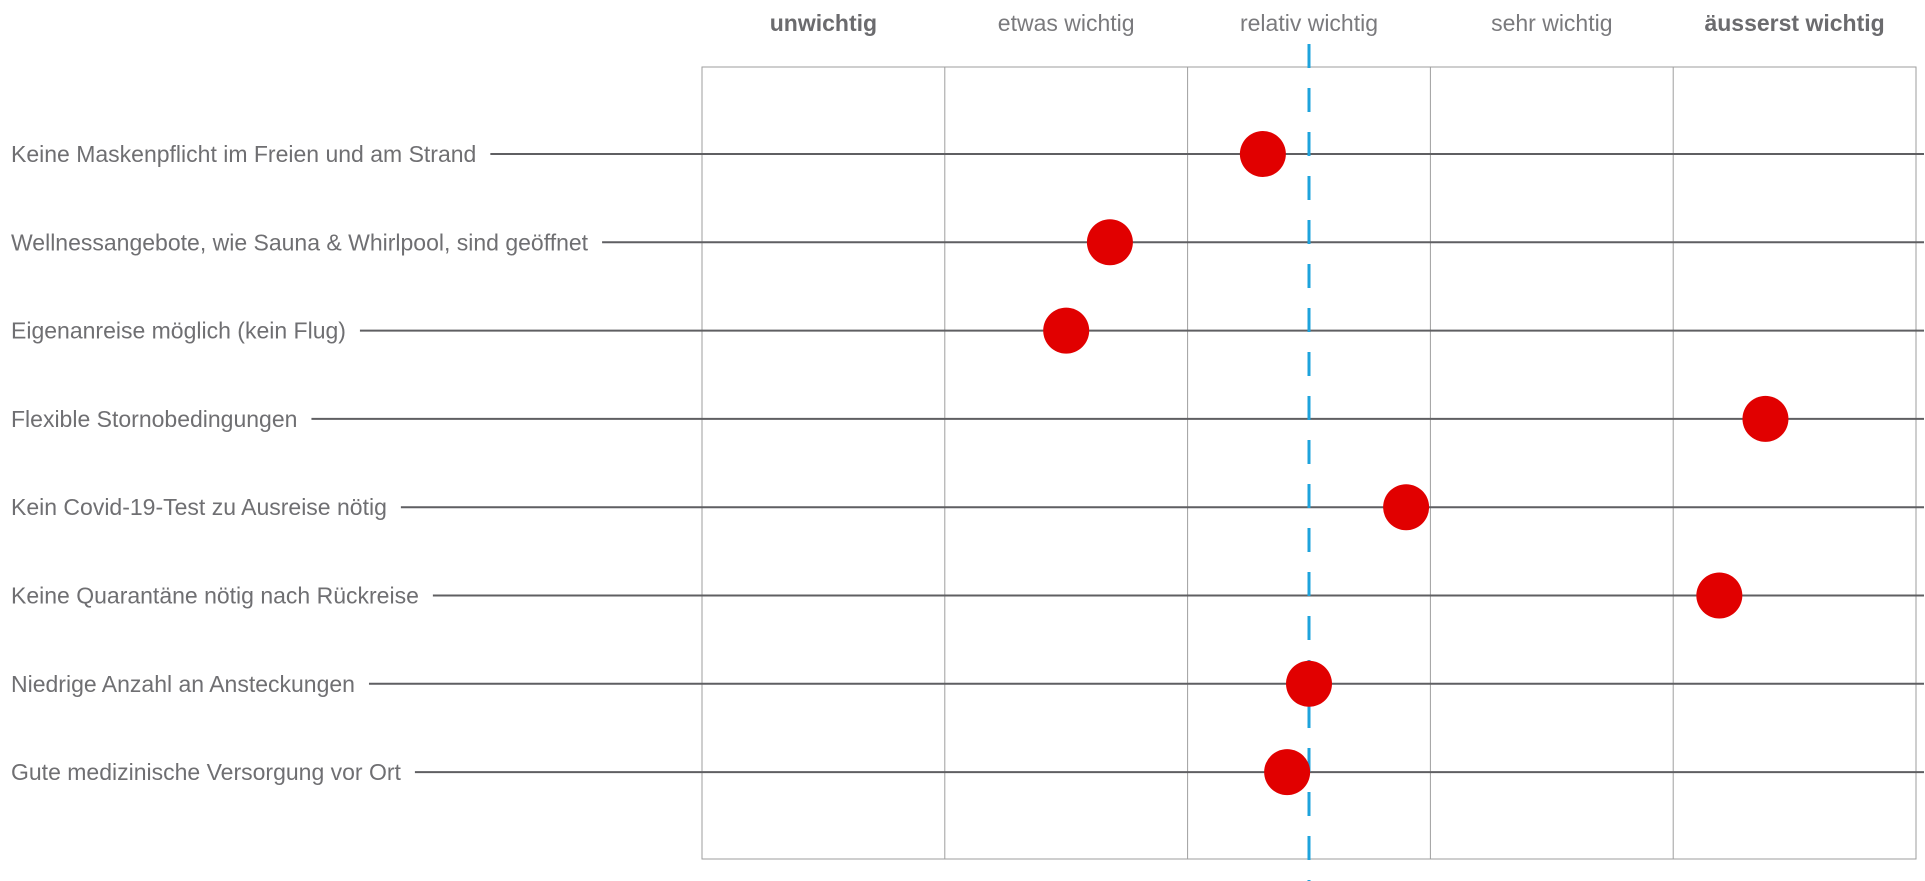  What do you see at coordinates (1066, 23) in the screenshot?
I see `scale-label: etwas wichtig` at bounding box center [1066, 23].